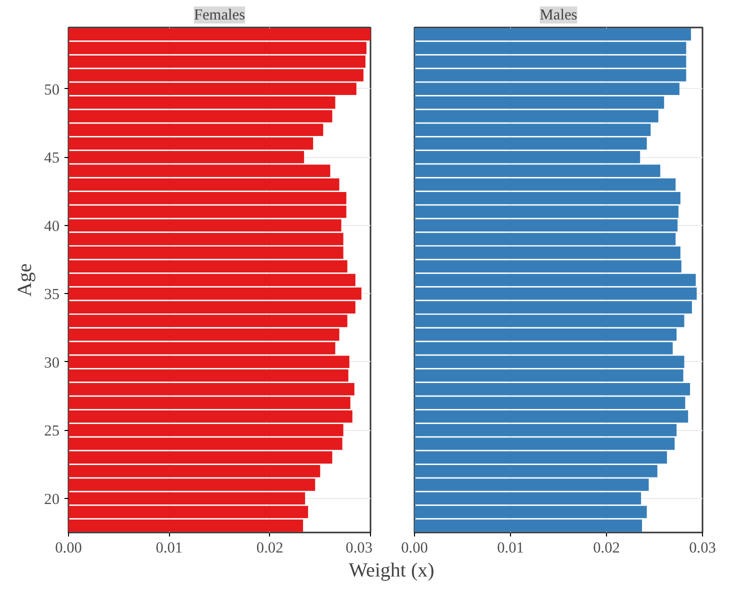 The image size is (729, 592). I want to click on y-axis-title: Age, so click(25, 280).